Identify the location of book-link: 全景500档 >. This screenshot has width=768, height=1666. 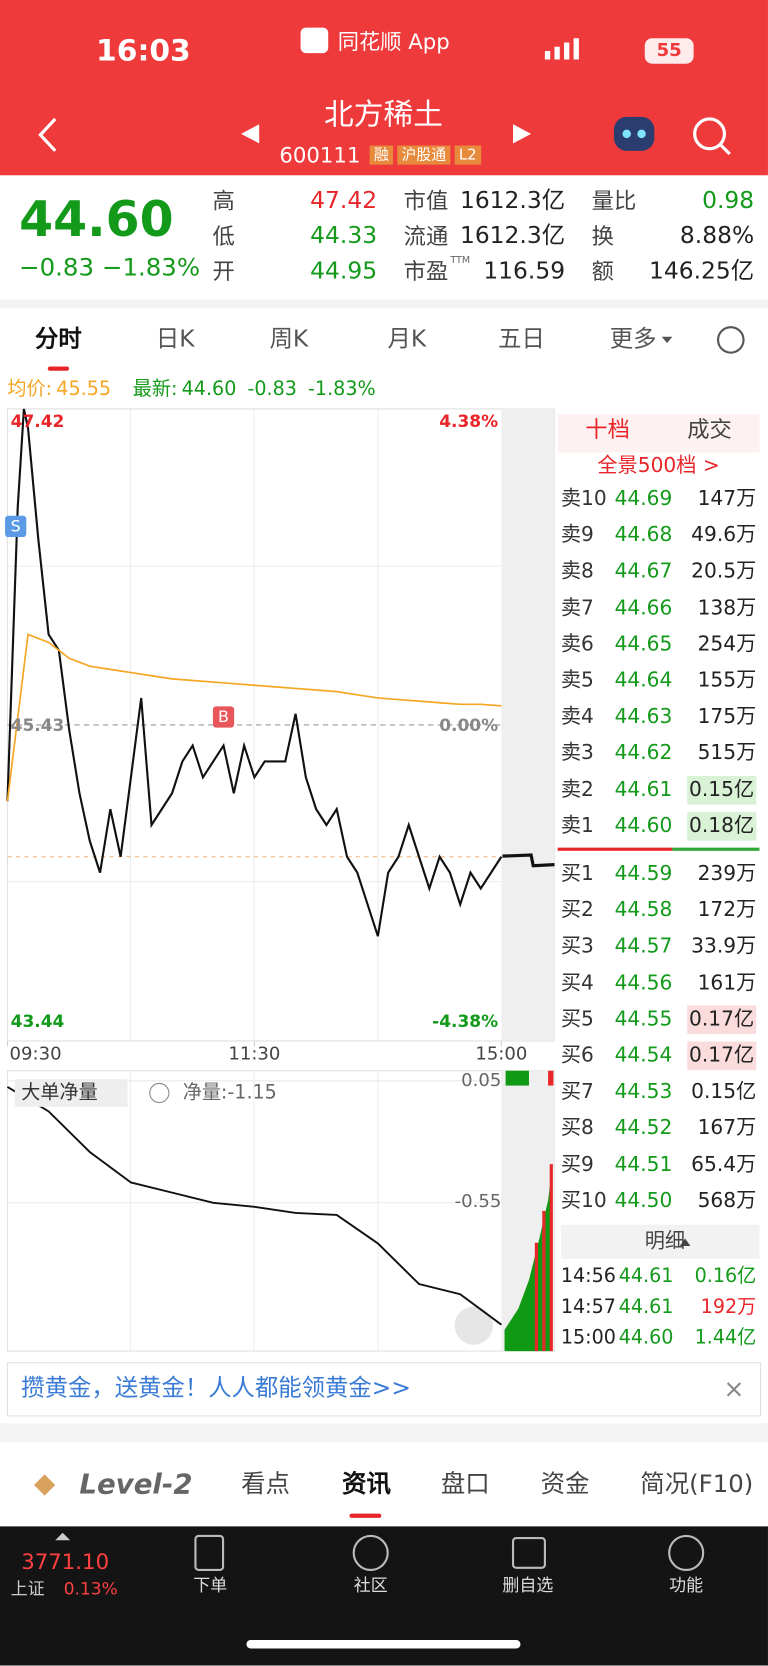
(658, 466).